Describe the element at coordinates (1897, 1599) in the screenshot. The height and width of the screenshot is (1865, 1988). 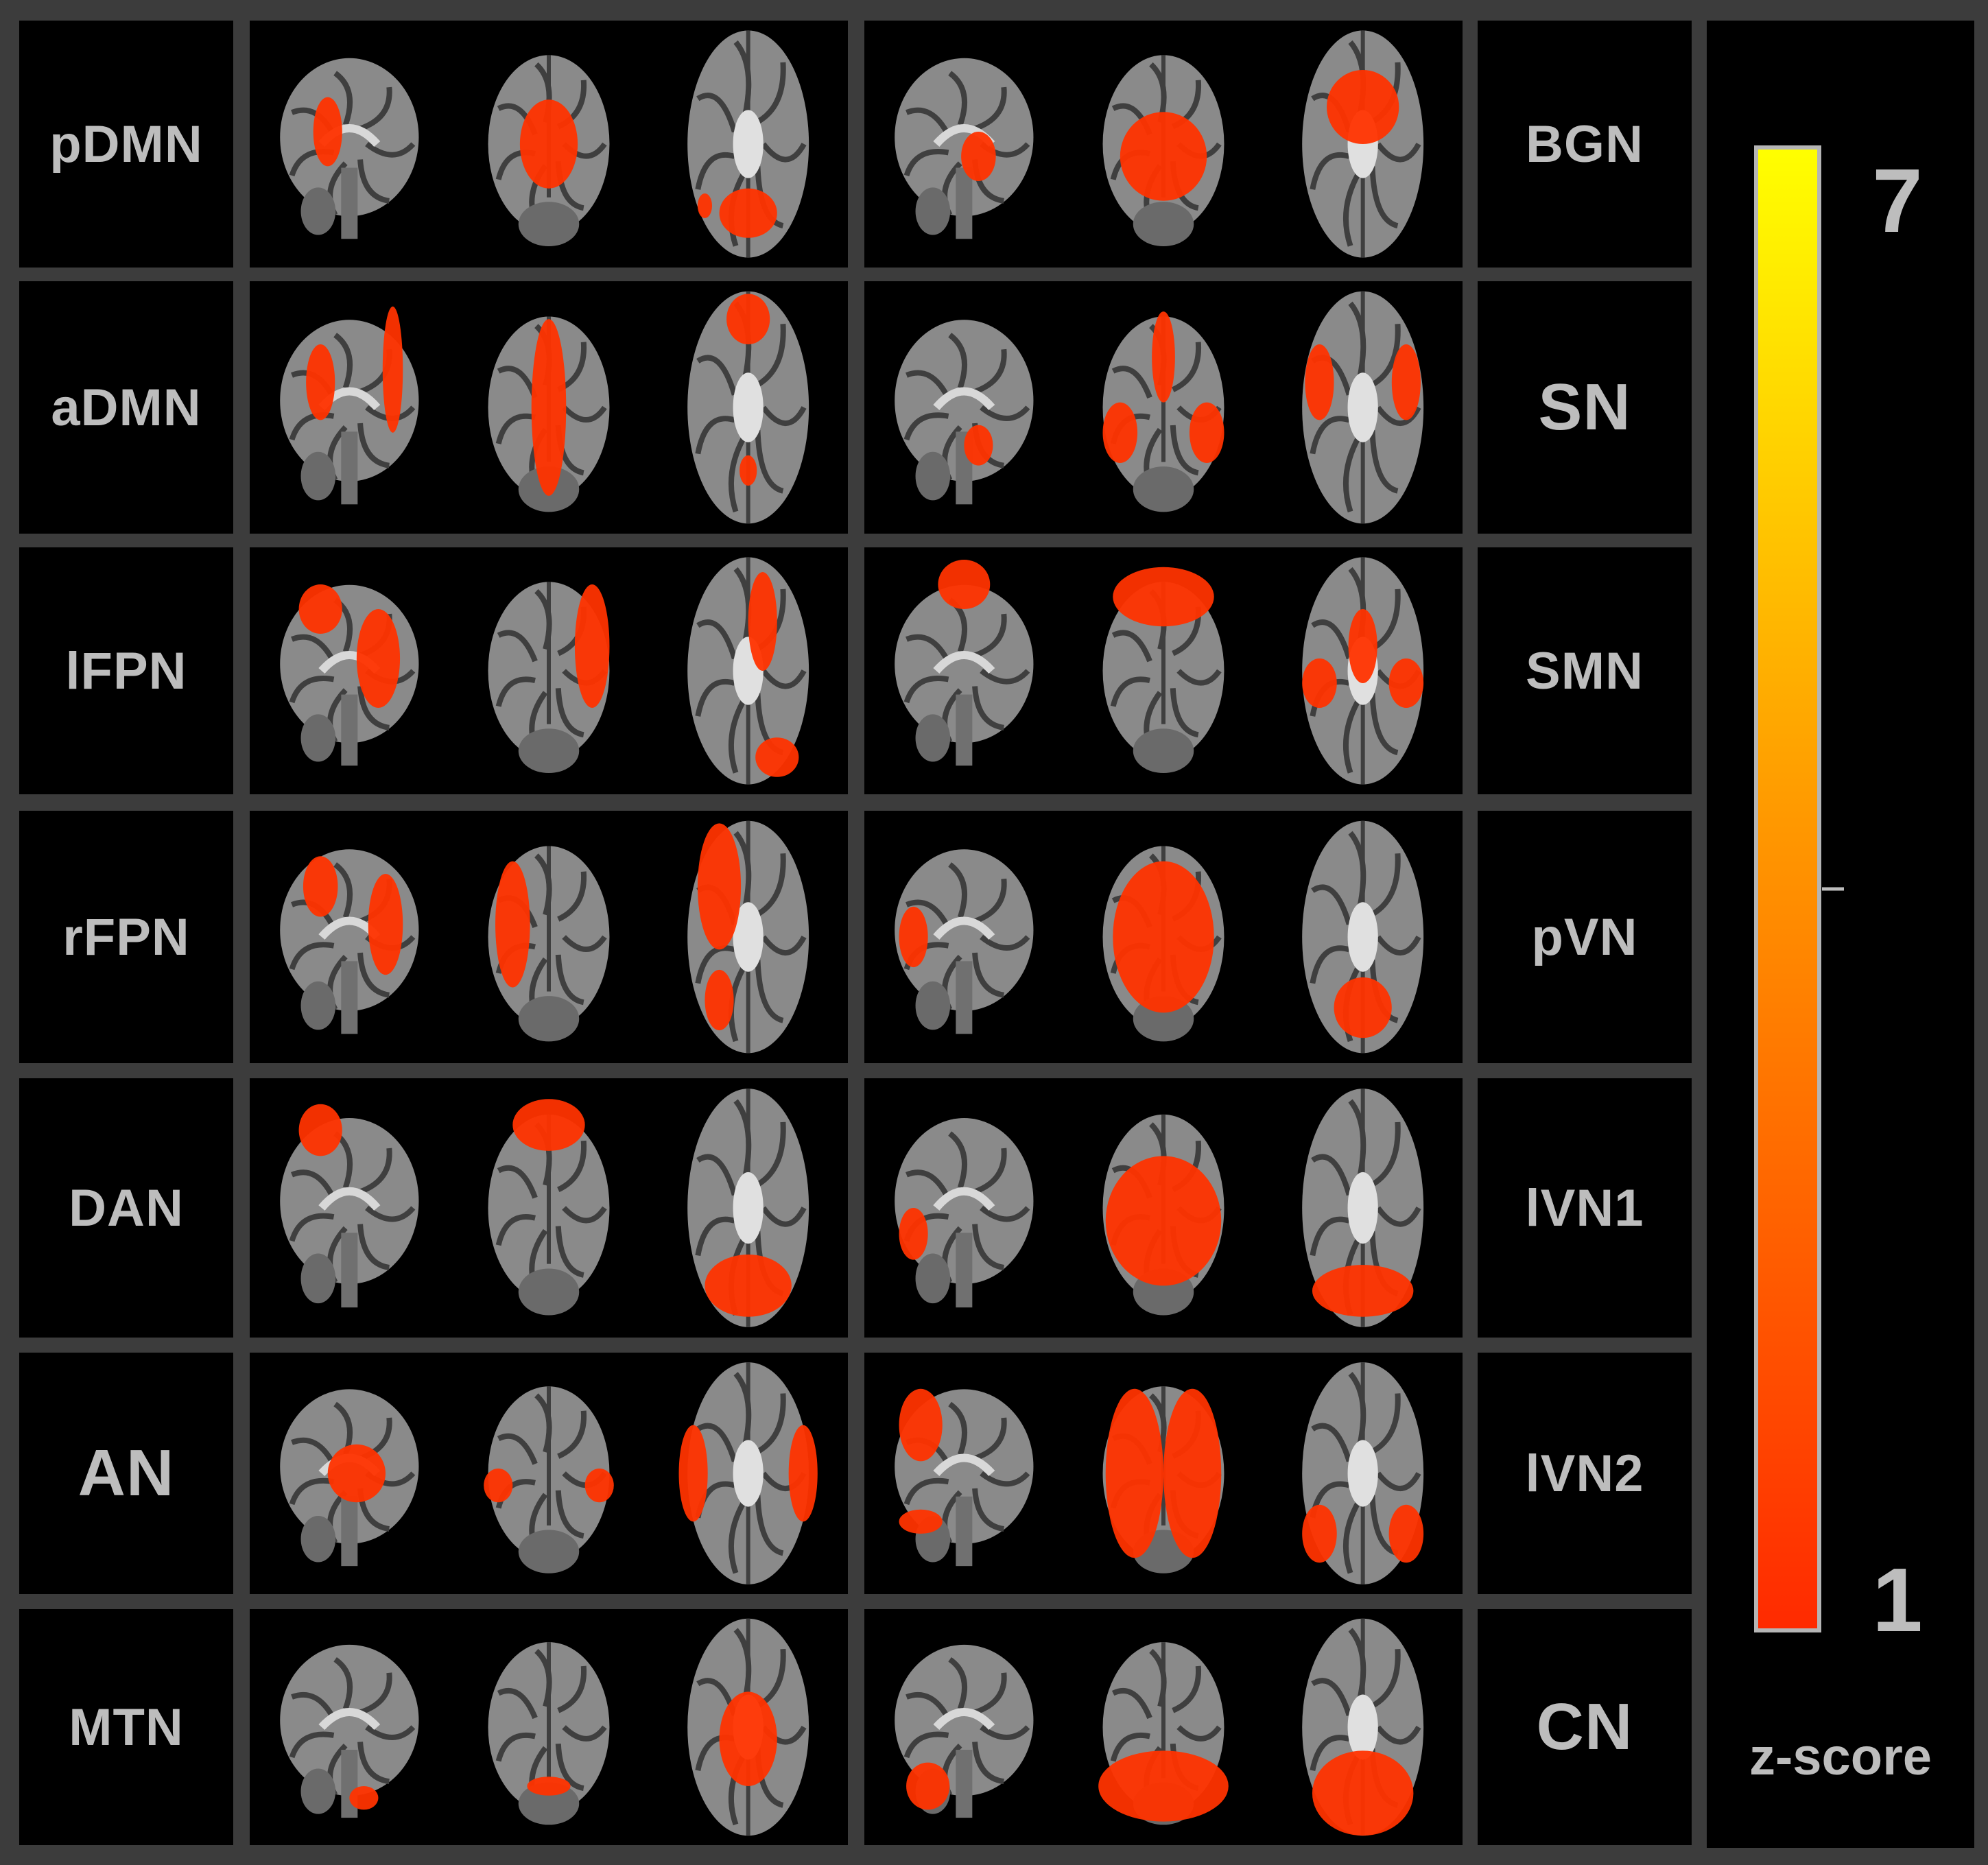
I see `colorbar-min-label: 1` at that location.